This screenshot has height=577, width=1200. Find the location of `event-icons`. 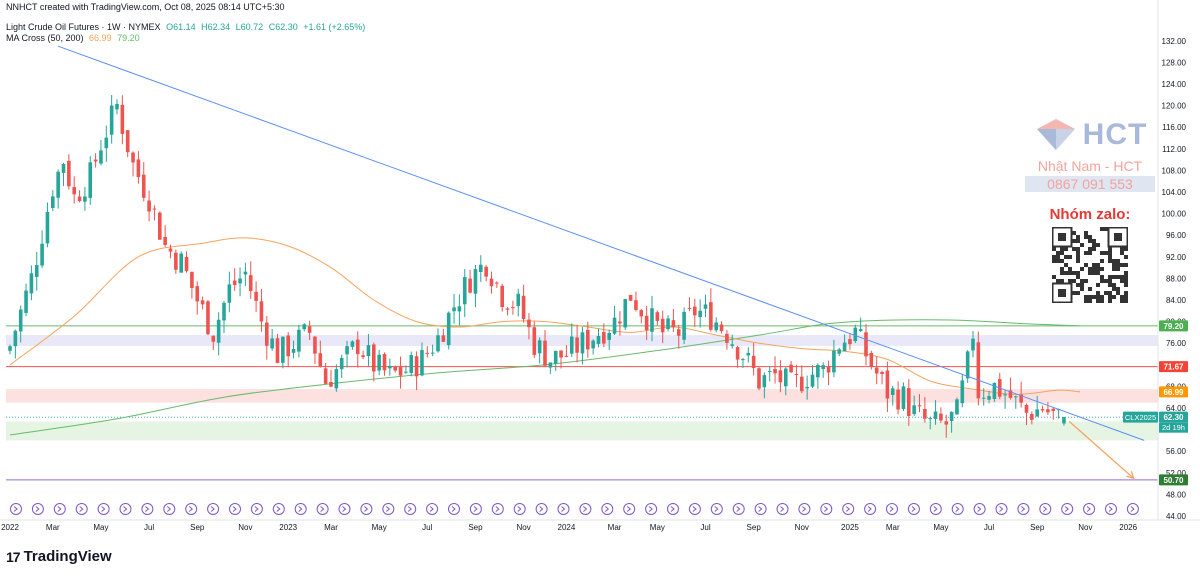

event-icons is located at coordinates (574, 509).